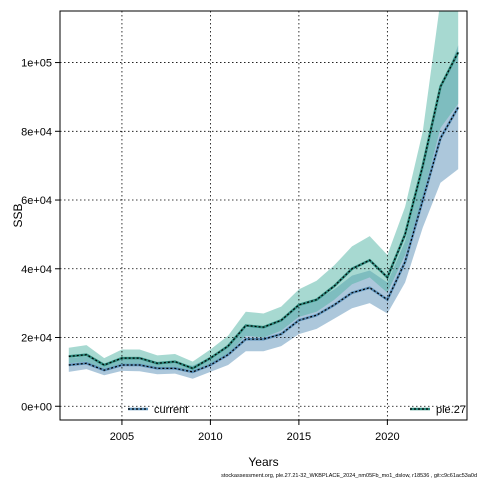 This screenshot has width=480, height=480. Describe the element at coordinates (36, 201) in the screenshot. I see `y-tick-label: 6e+04` at that location.